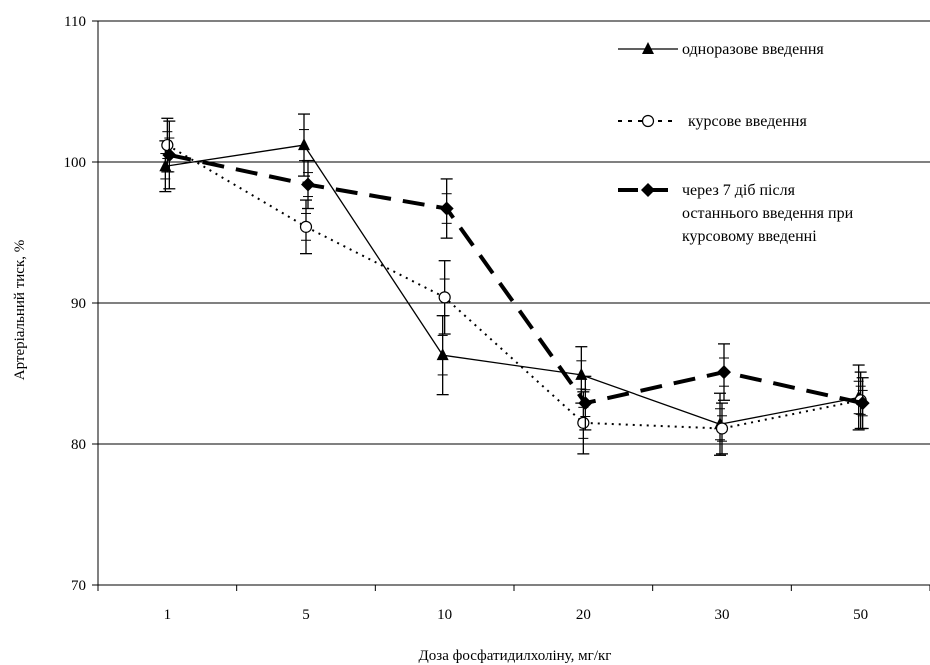 The image size is (930, 665). What do you see at coordinates (20, 310) in the screenshot?
I see `y-axis-title: Артеріальний тиск, %` at bounding box center [20, 310].